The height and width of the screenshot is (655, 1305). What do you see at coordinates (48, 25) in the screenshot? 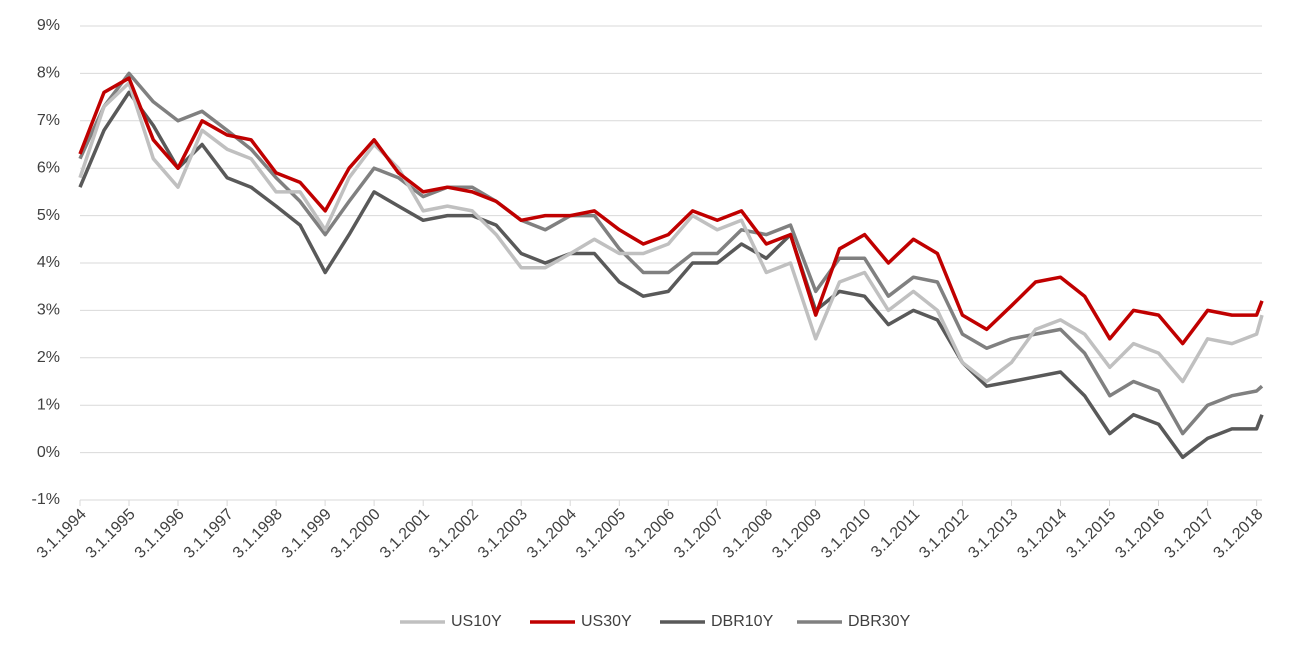
I see `y-tick-label: 9%` at bounding box center [48, 25].